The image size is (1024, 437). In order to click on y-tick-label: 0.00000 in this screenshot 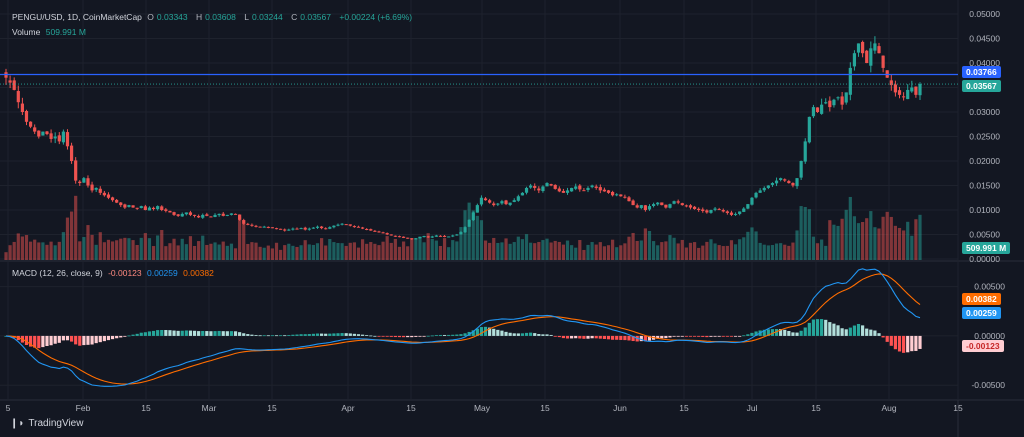, I will do `click(984, 259)`.